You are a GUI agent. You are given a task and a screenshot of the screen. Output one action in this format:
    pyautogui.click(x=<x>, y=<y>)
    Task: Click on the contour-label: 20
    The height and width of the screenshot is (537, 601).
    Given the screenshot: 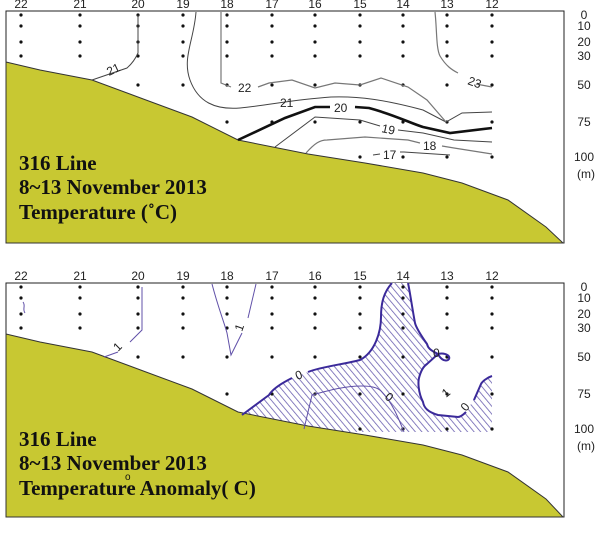 What is the action you would take?
    pyautogui.click(x=341, y=108)
    